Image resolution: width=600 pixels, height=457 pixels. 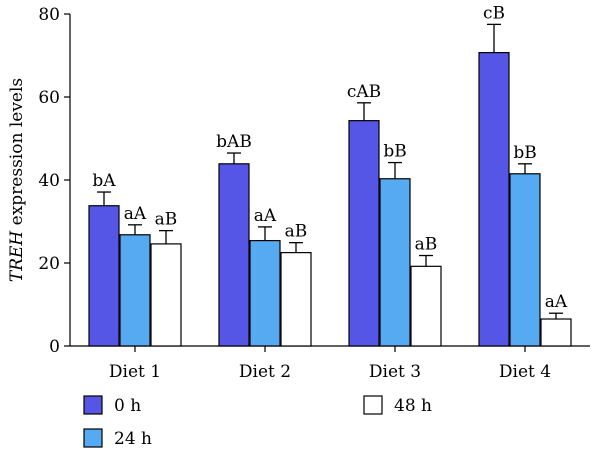 I want to click on x-tick-label: Diet 1, so click(x=135, y=372).